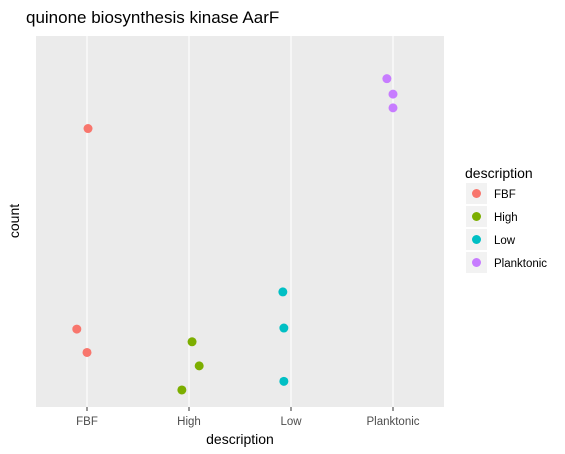  What do you see at coordinates (14, 221) in the screenshot?
I see `y-axis-title: count` at bounding box center [14, 221].